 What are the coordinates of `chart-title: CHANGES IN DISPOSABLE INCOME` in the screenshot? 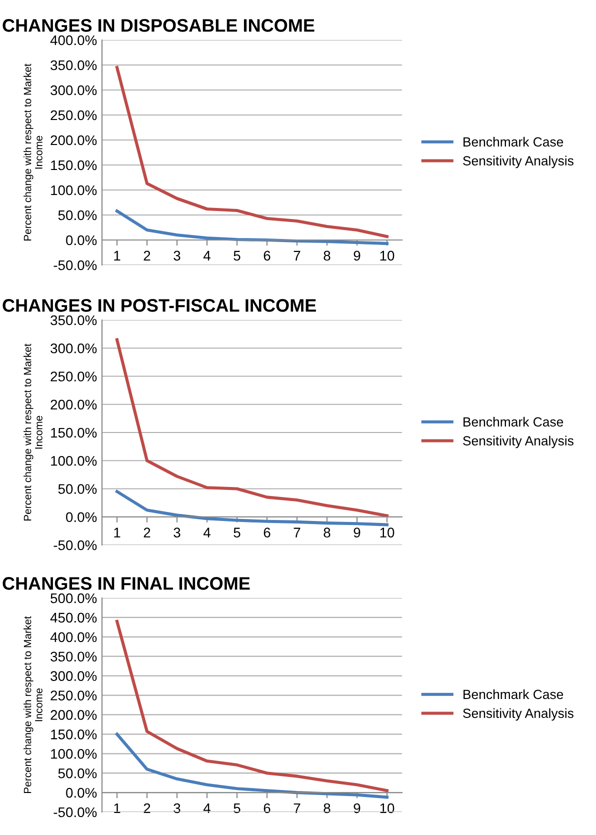 It's located at (158, 25).